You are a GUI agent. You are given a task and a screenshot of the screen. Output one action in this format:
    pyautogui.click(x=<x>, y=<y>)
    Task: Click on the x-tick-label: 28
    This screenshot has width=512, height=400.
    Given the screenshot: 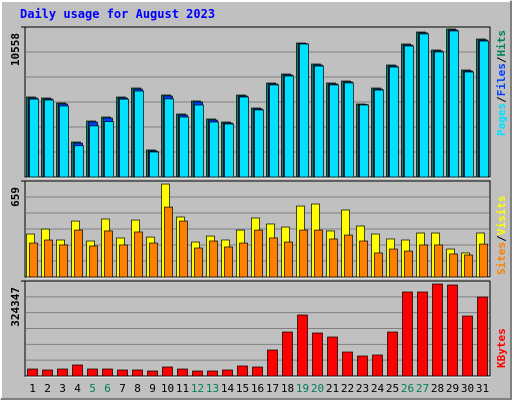 What is the action you would take?
    pyautogui.click(x=437, y=388)
    